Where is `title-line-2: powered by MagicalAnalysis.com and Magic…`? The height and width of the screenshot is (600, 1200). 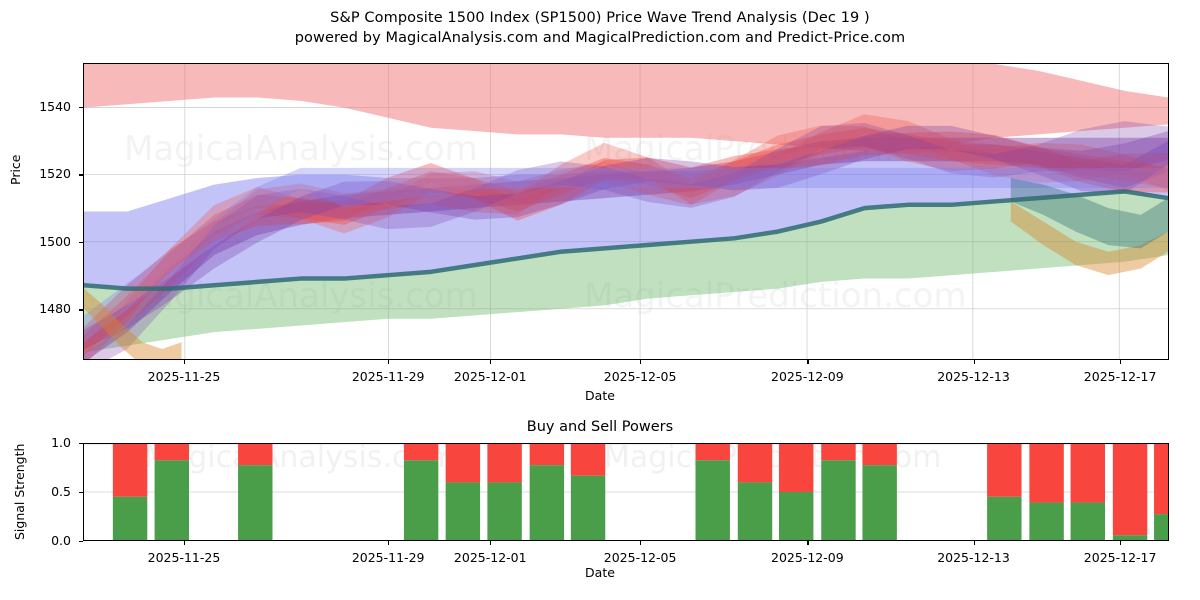
title-line-2: powered by MagicalAnalysis.com and Magic… is located at coordinates (600, 38).